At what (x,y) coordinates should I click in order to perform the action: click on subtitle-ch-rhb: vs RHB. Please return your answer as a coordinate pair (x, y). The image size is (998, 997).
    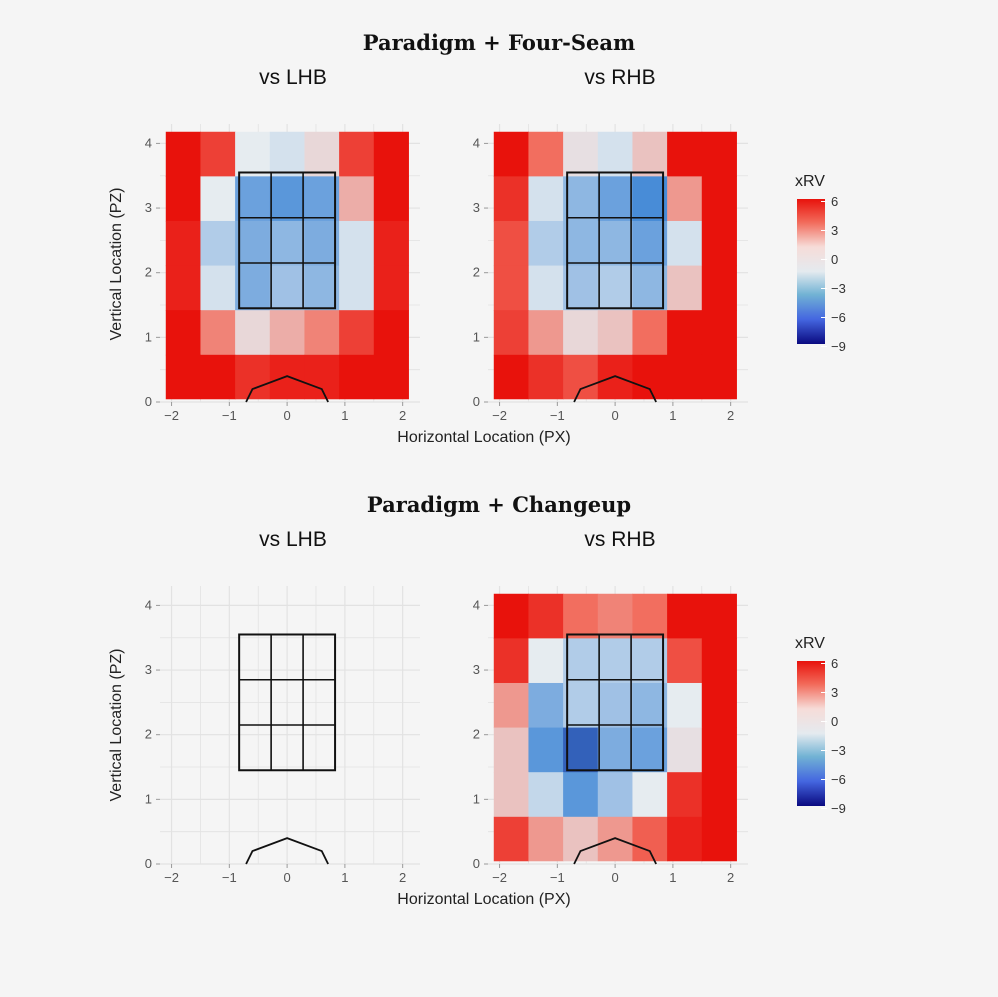
    Looking at the image, I should click on (620, 539).